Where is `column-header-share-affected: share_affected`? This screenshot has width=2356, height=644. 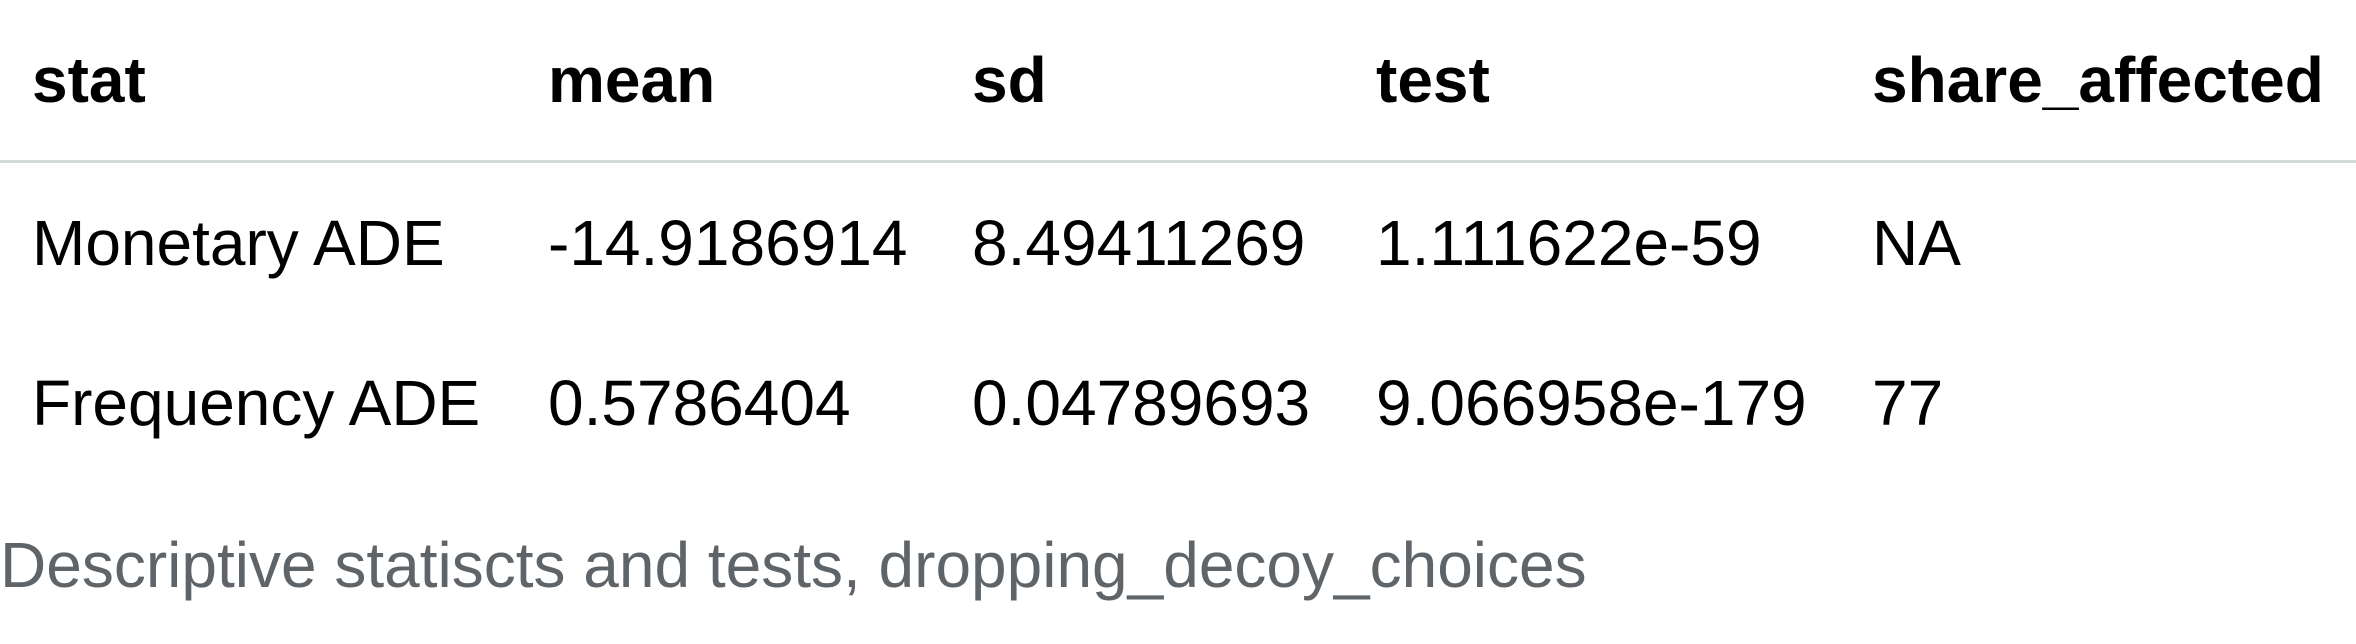 column-header-share-affected: share_affected is located at coordinates (2098, 80).